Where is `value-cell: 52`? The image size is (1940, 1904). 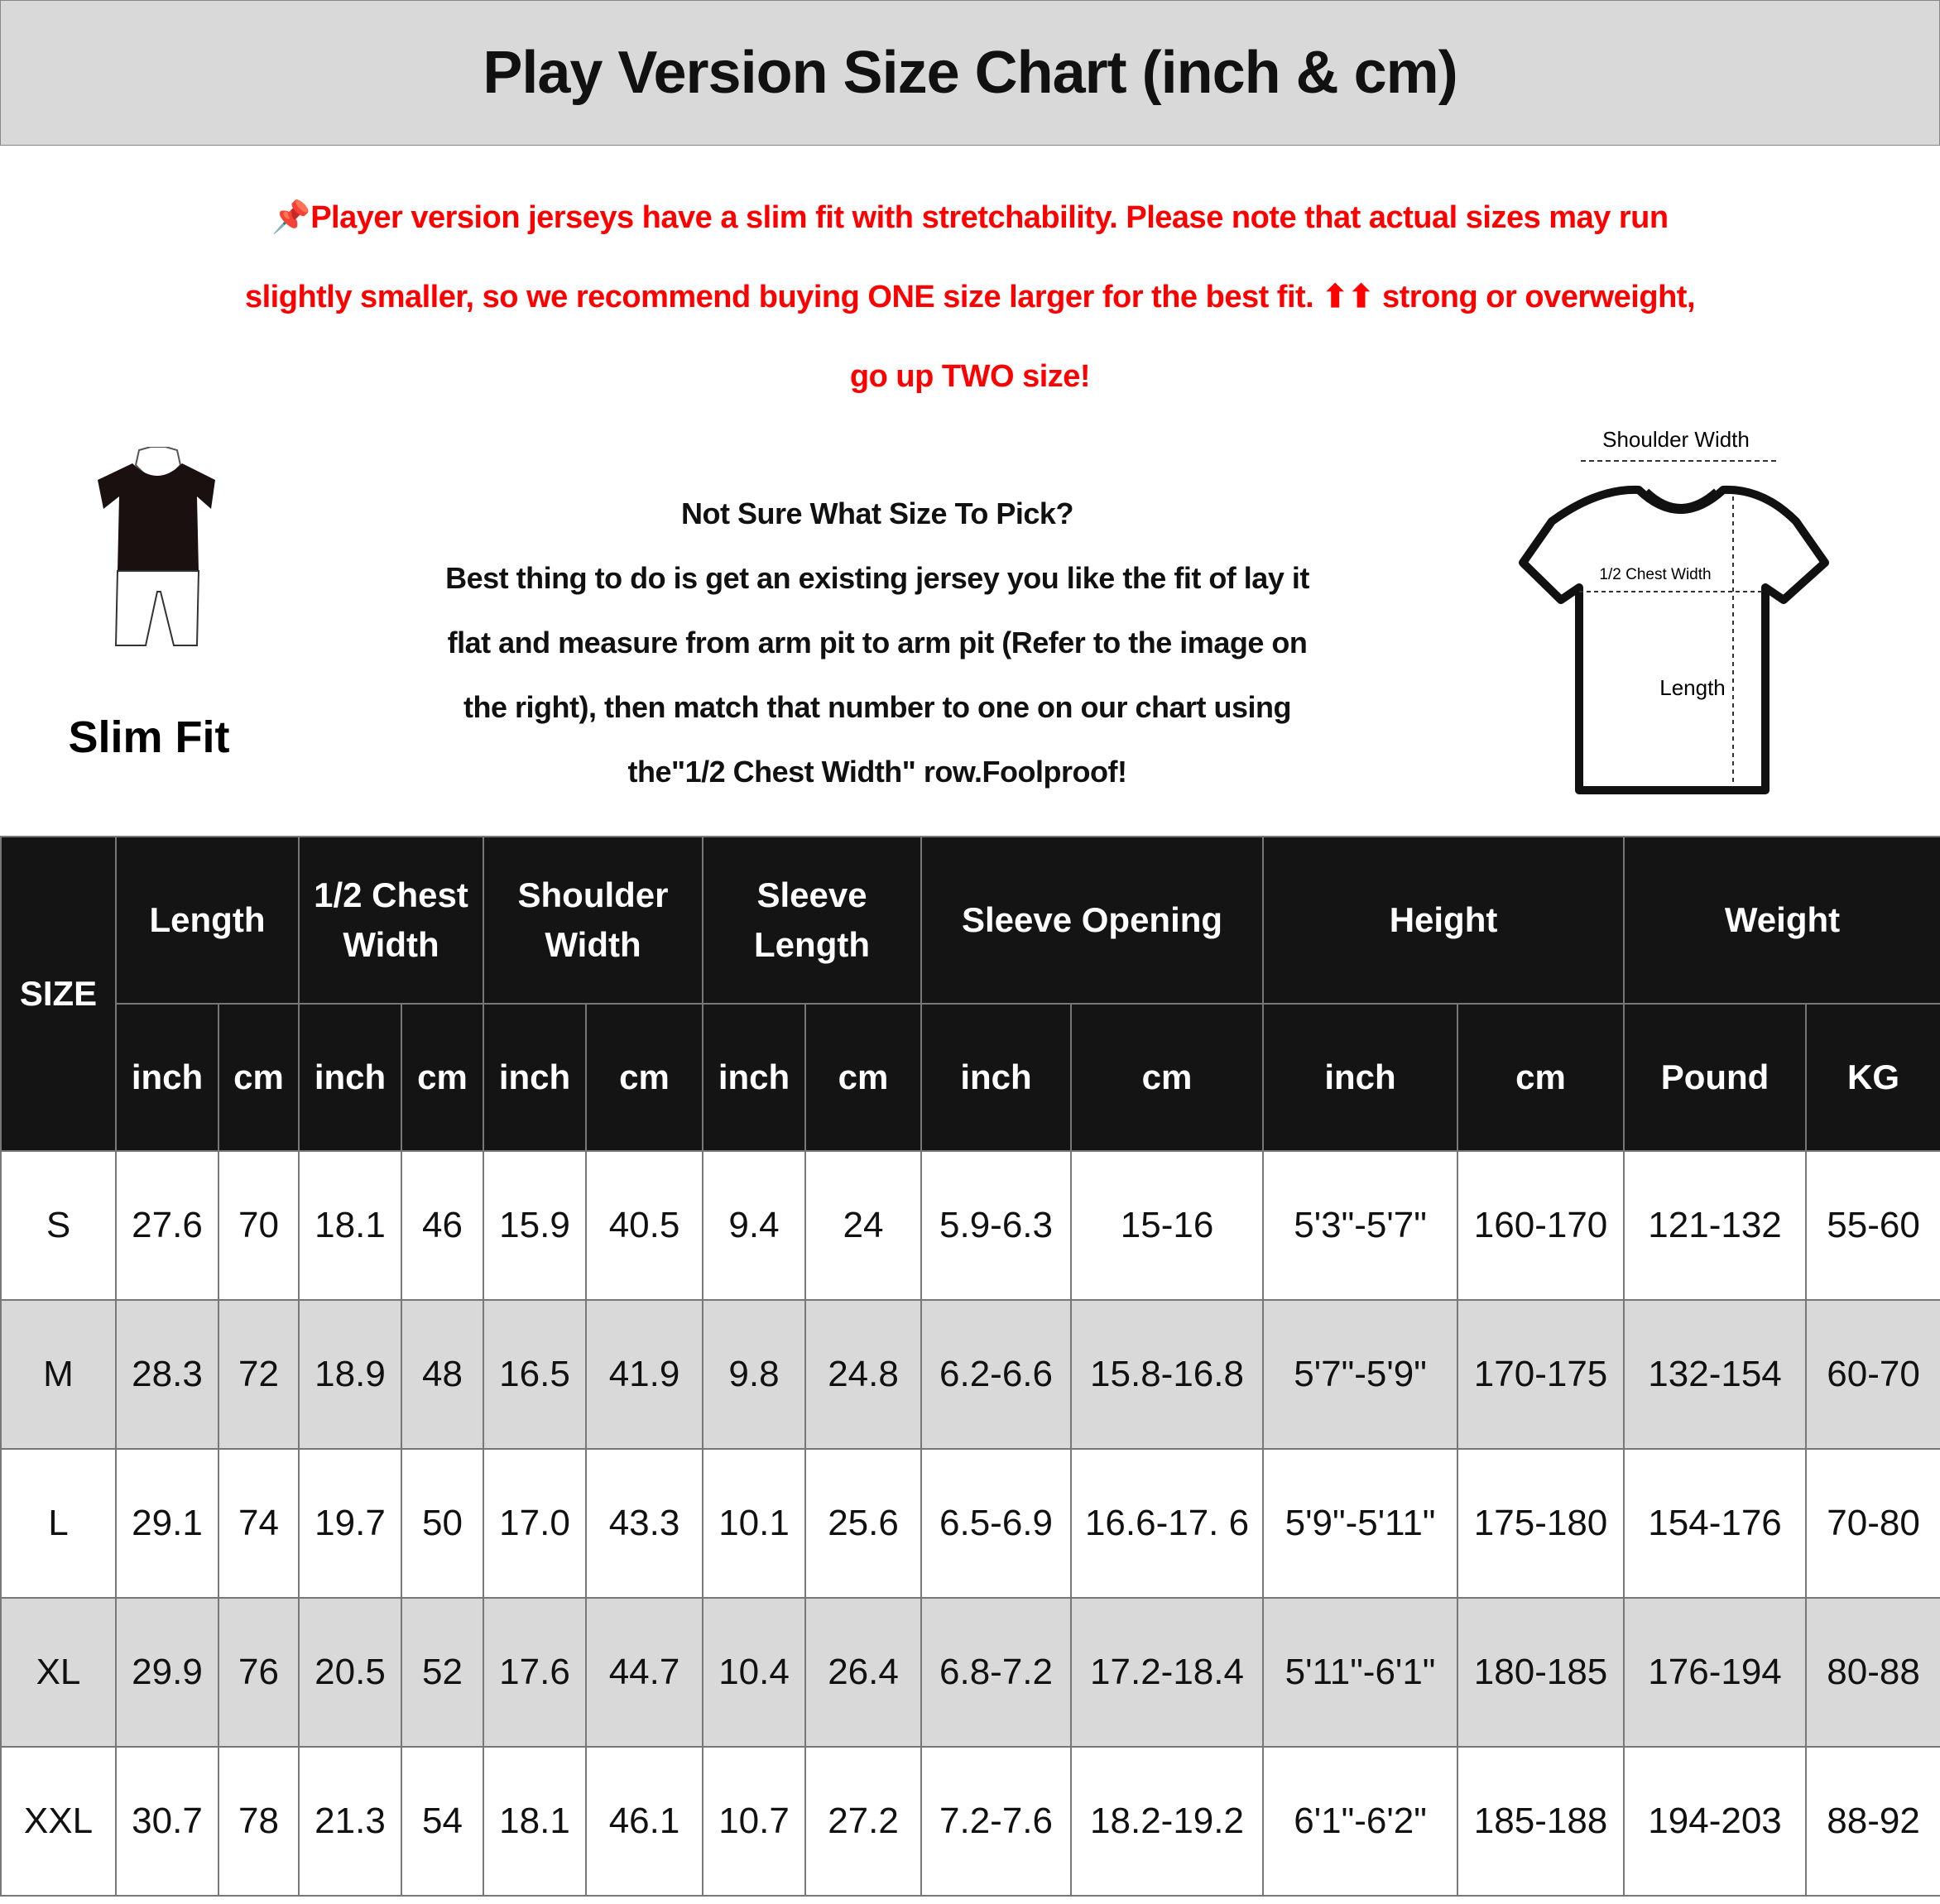 value-cell: 52 is located at coordinates (442, 1672).